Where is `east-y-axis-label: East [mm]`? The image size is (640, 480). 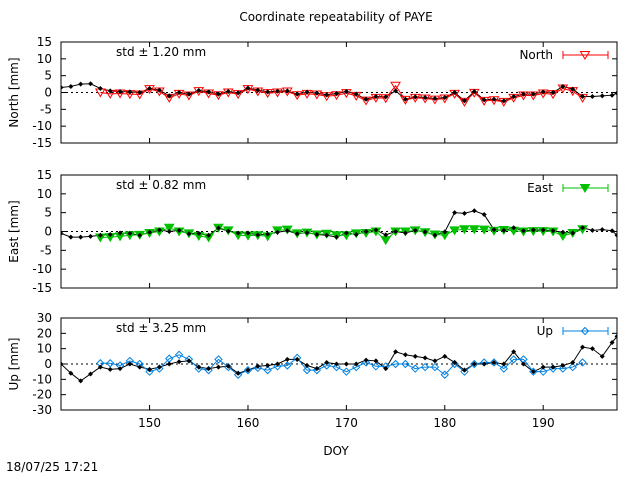
east-y-axis-label: East [mm] is located at coordinates (14, 231).